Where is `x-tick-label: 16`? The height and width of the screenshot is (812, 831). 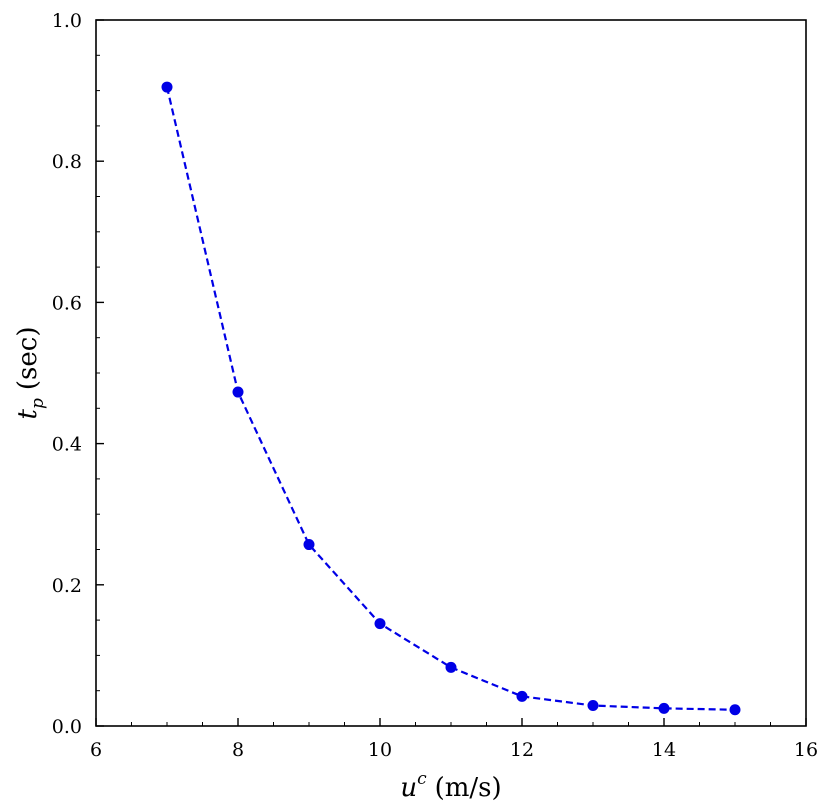 x-tick-label: 16 is located at coordinates (806, 750).